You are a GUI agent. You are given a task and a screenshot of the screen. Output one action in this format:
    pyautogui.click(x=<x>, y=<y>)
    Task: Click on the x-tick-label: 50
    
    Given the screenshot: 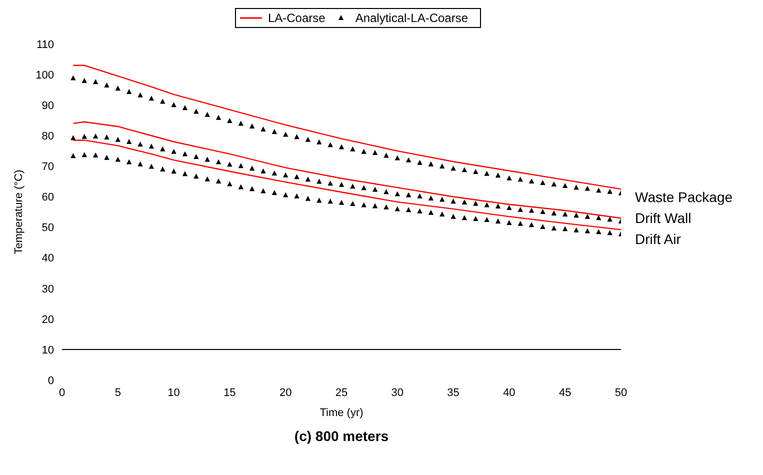 What is the action you would take?
    pyautogui.click(x=621, y=392)
    